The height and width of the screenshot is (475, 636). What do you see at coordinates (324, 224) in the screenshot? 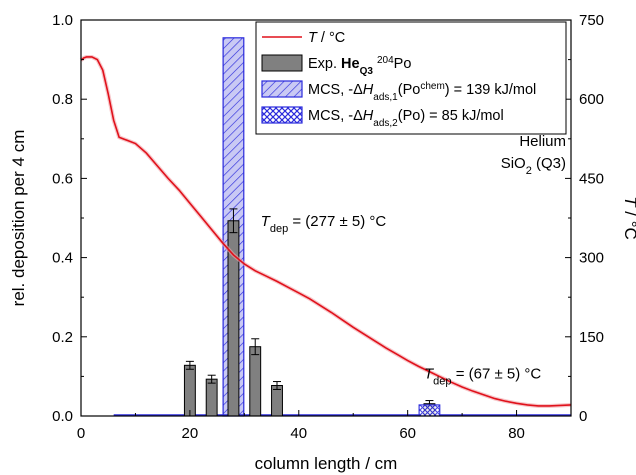
I see `tdep-277: Tdep = (277 ± 5) °C` at bounding box center [324, 224].